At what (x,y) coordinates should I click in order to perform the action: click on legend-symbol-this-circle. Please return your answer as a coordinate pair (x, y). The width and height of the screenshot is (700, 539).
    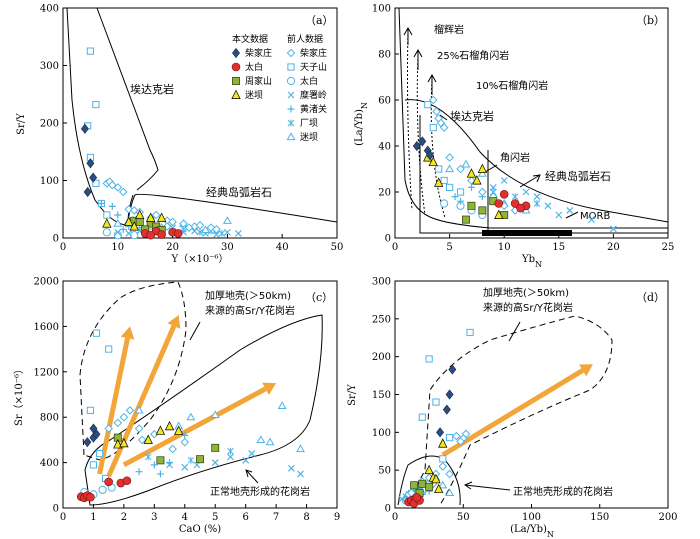
    Looking at the image, I should click on (236, 67).